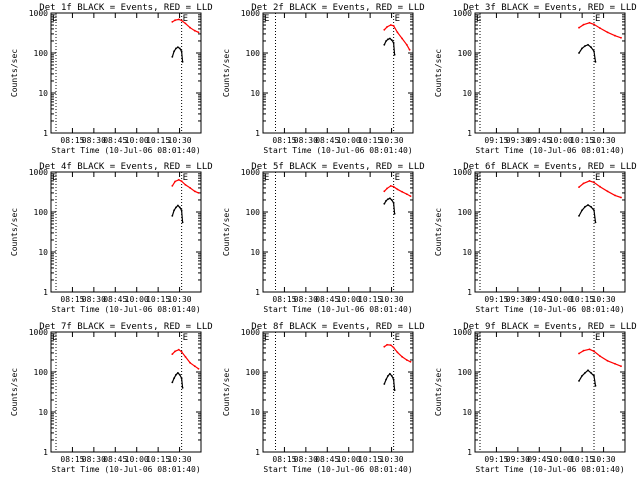 Image resolution: width=640 pixels, height=480 pixels. What do you see at coordinates (337, 8) in the screenshot?
I see `panel-title: Det 2f BLACK = Events, RED = LLD` at bounding box center [337, 8].